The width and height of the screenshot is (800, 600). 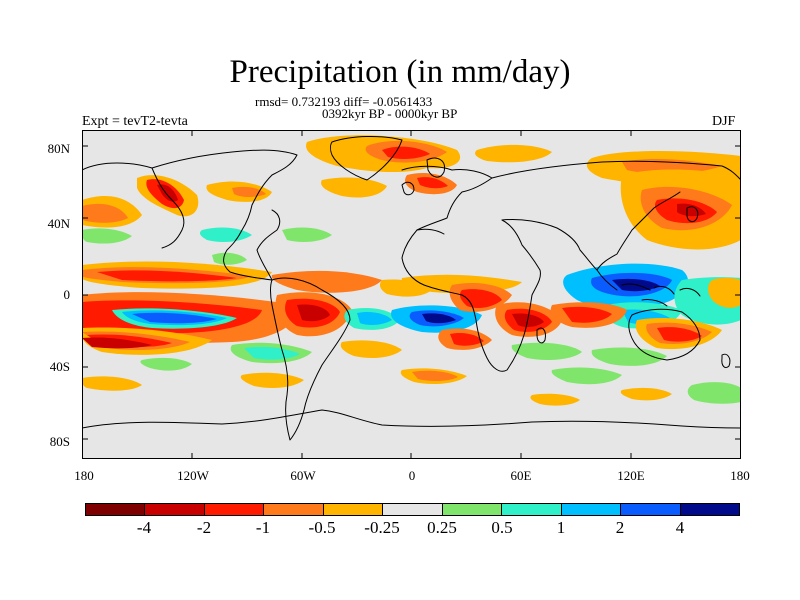 What do you see at coordinates (67, 294) in the screenshot?
I see `lat-tick-label: 0` at bounding box center [67, 294].